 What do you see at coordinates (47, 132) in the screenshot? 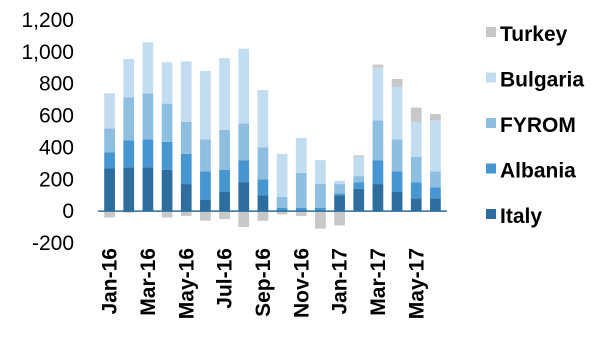
I see `y-axis-ticks: -200 0 200 400 600 800 1,000 1,200` at bounding box center [47, 132].